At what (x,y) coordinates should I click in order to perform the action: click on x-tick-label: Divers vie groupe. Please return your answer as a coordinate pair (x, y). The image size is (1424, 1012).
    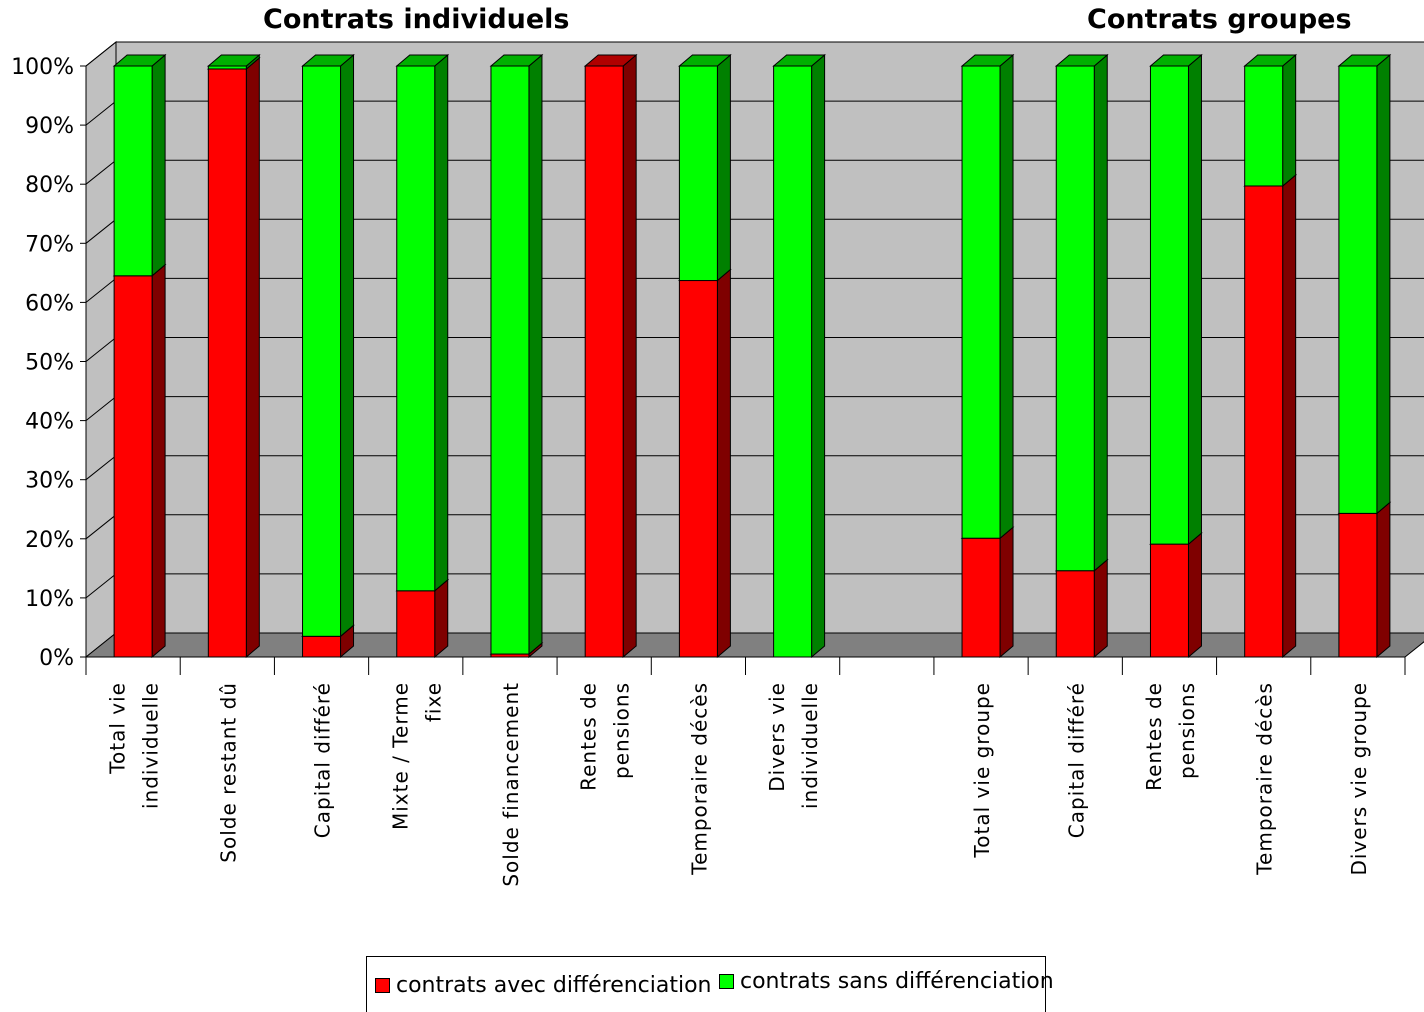
    Looking at the image, I should click on (1359, 779).